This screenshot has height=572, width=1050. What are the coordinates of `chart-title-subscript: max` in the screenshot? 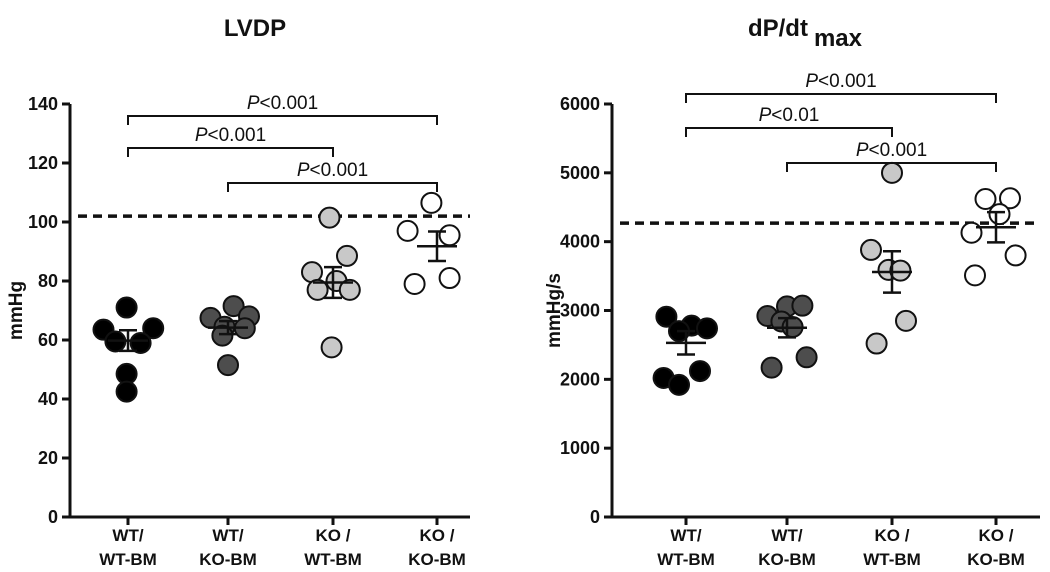 It's located at (838, 38).